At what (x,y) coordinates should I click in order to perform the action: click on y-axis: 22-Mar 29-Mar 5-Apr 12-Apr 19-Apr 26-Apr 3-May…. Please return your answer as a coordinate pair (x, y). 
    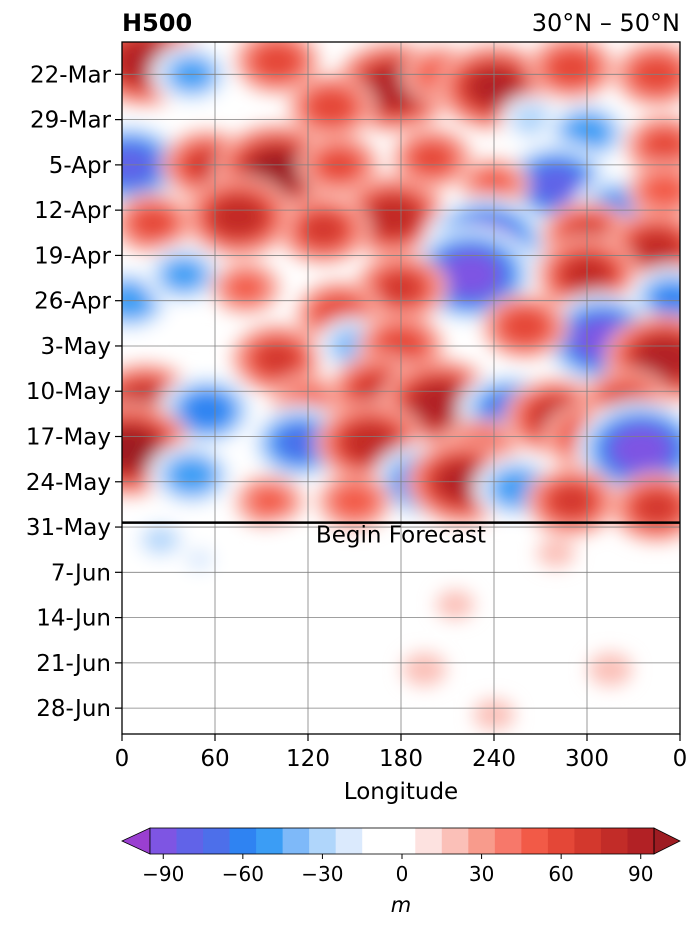
    Looking at the image, I should click on (74, 392).